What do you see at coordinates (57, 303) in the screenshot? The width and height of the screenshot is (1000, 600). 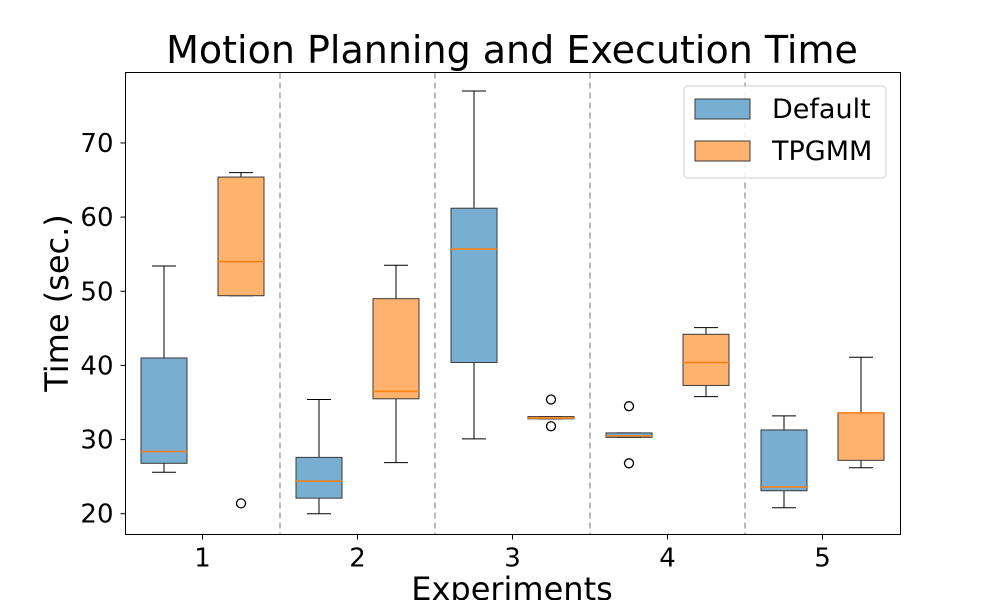 I see `y-axis-label: Time (sec.)` at bounding box center [57, 303].